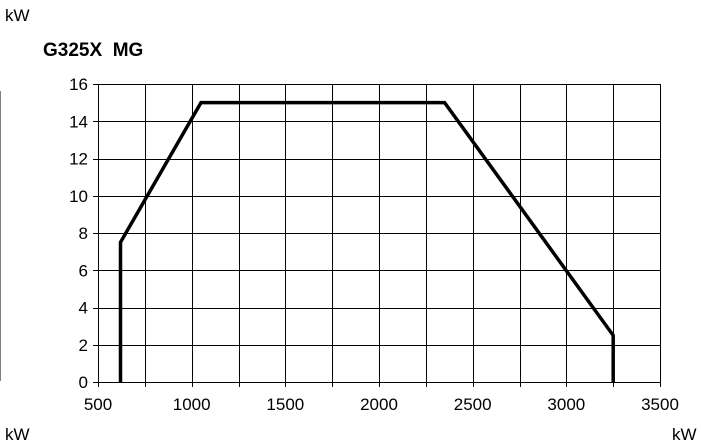 The height and width of the screenshot is (446, 701). I want to click on x-tick-label: 3500, so click(660, 404).